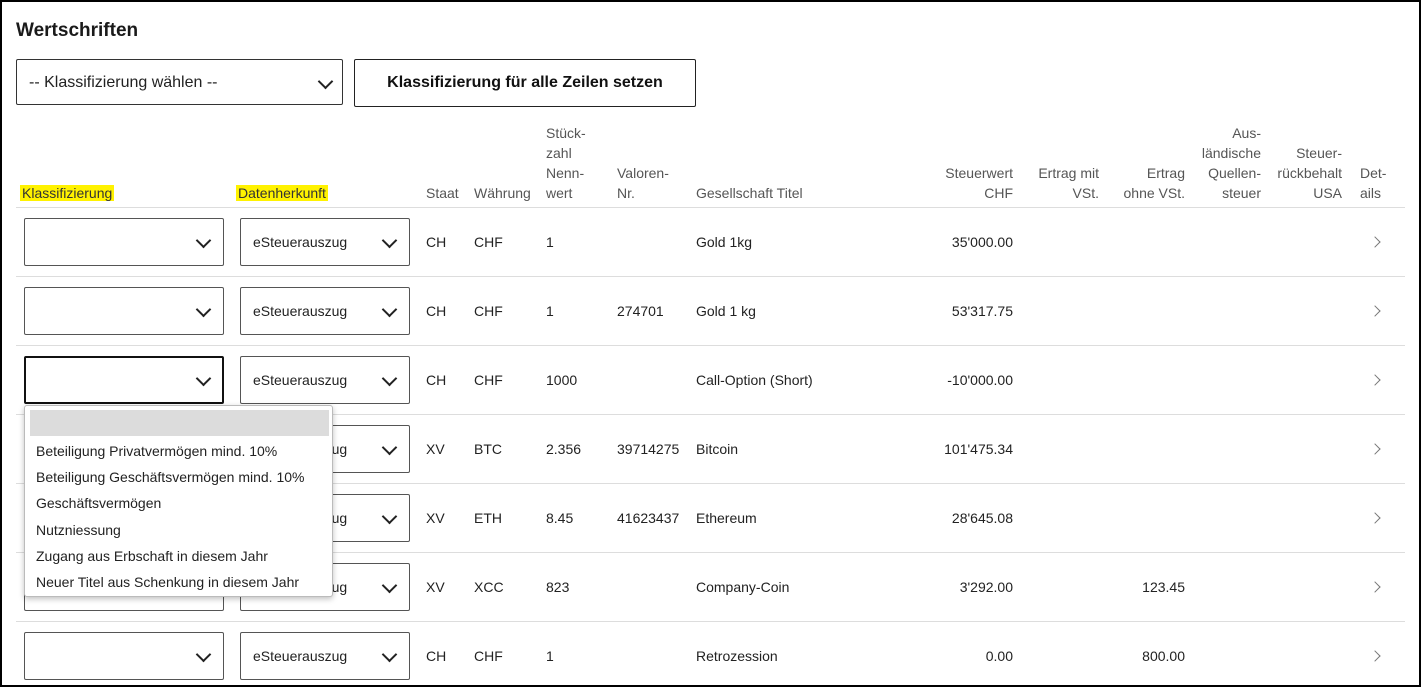 The image size is (1421, 687). Describe the element at coordinates (982, 311) in the screenshot. I see `cell-steuerwert: 53'317.75` at that location.